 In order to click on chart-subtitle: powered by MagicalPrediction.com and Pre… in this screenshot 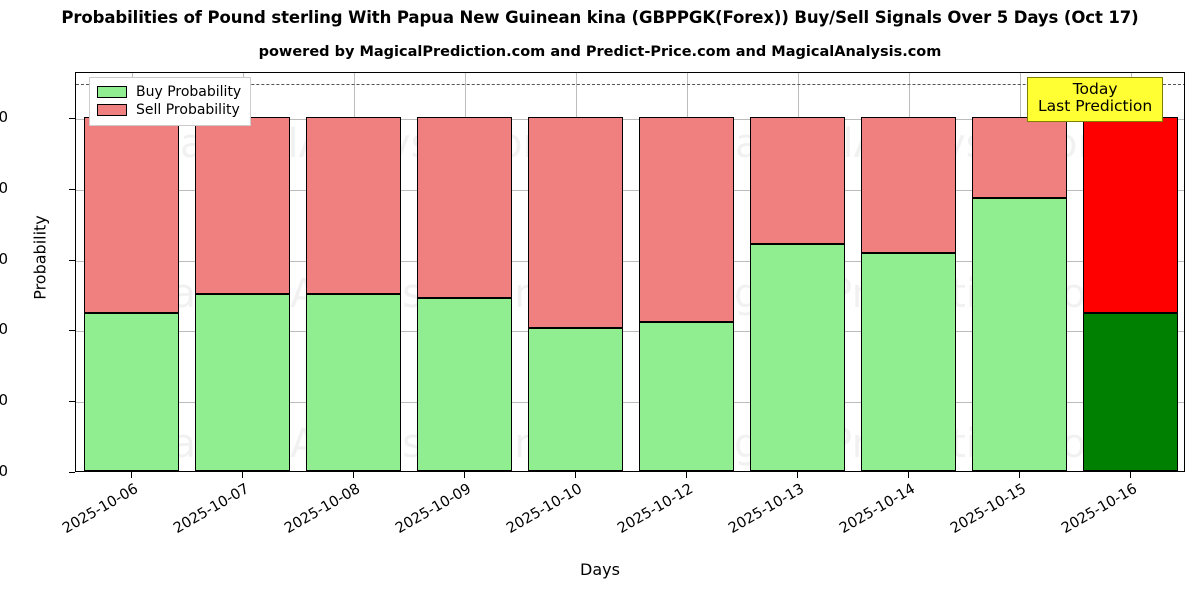, I will do `click(600, 52)`.